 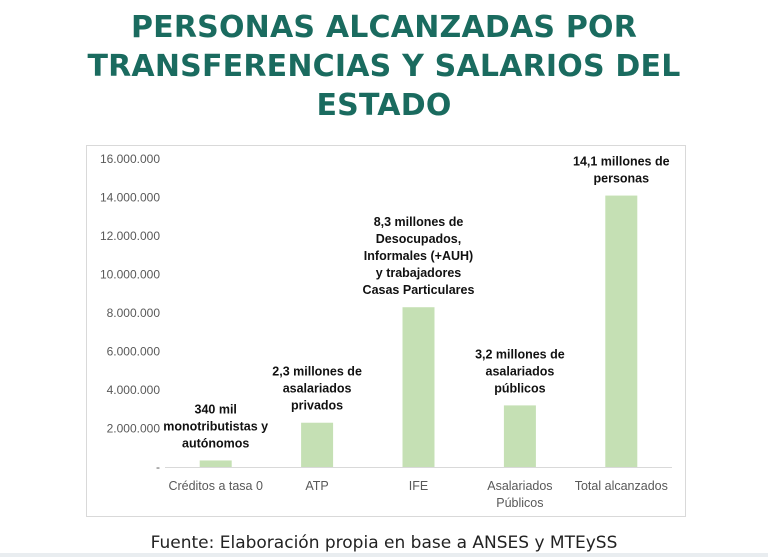 I want to click on data-label: 2,3 millones de, so click(x=317, y=372).